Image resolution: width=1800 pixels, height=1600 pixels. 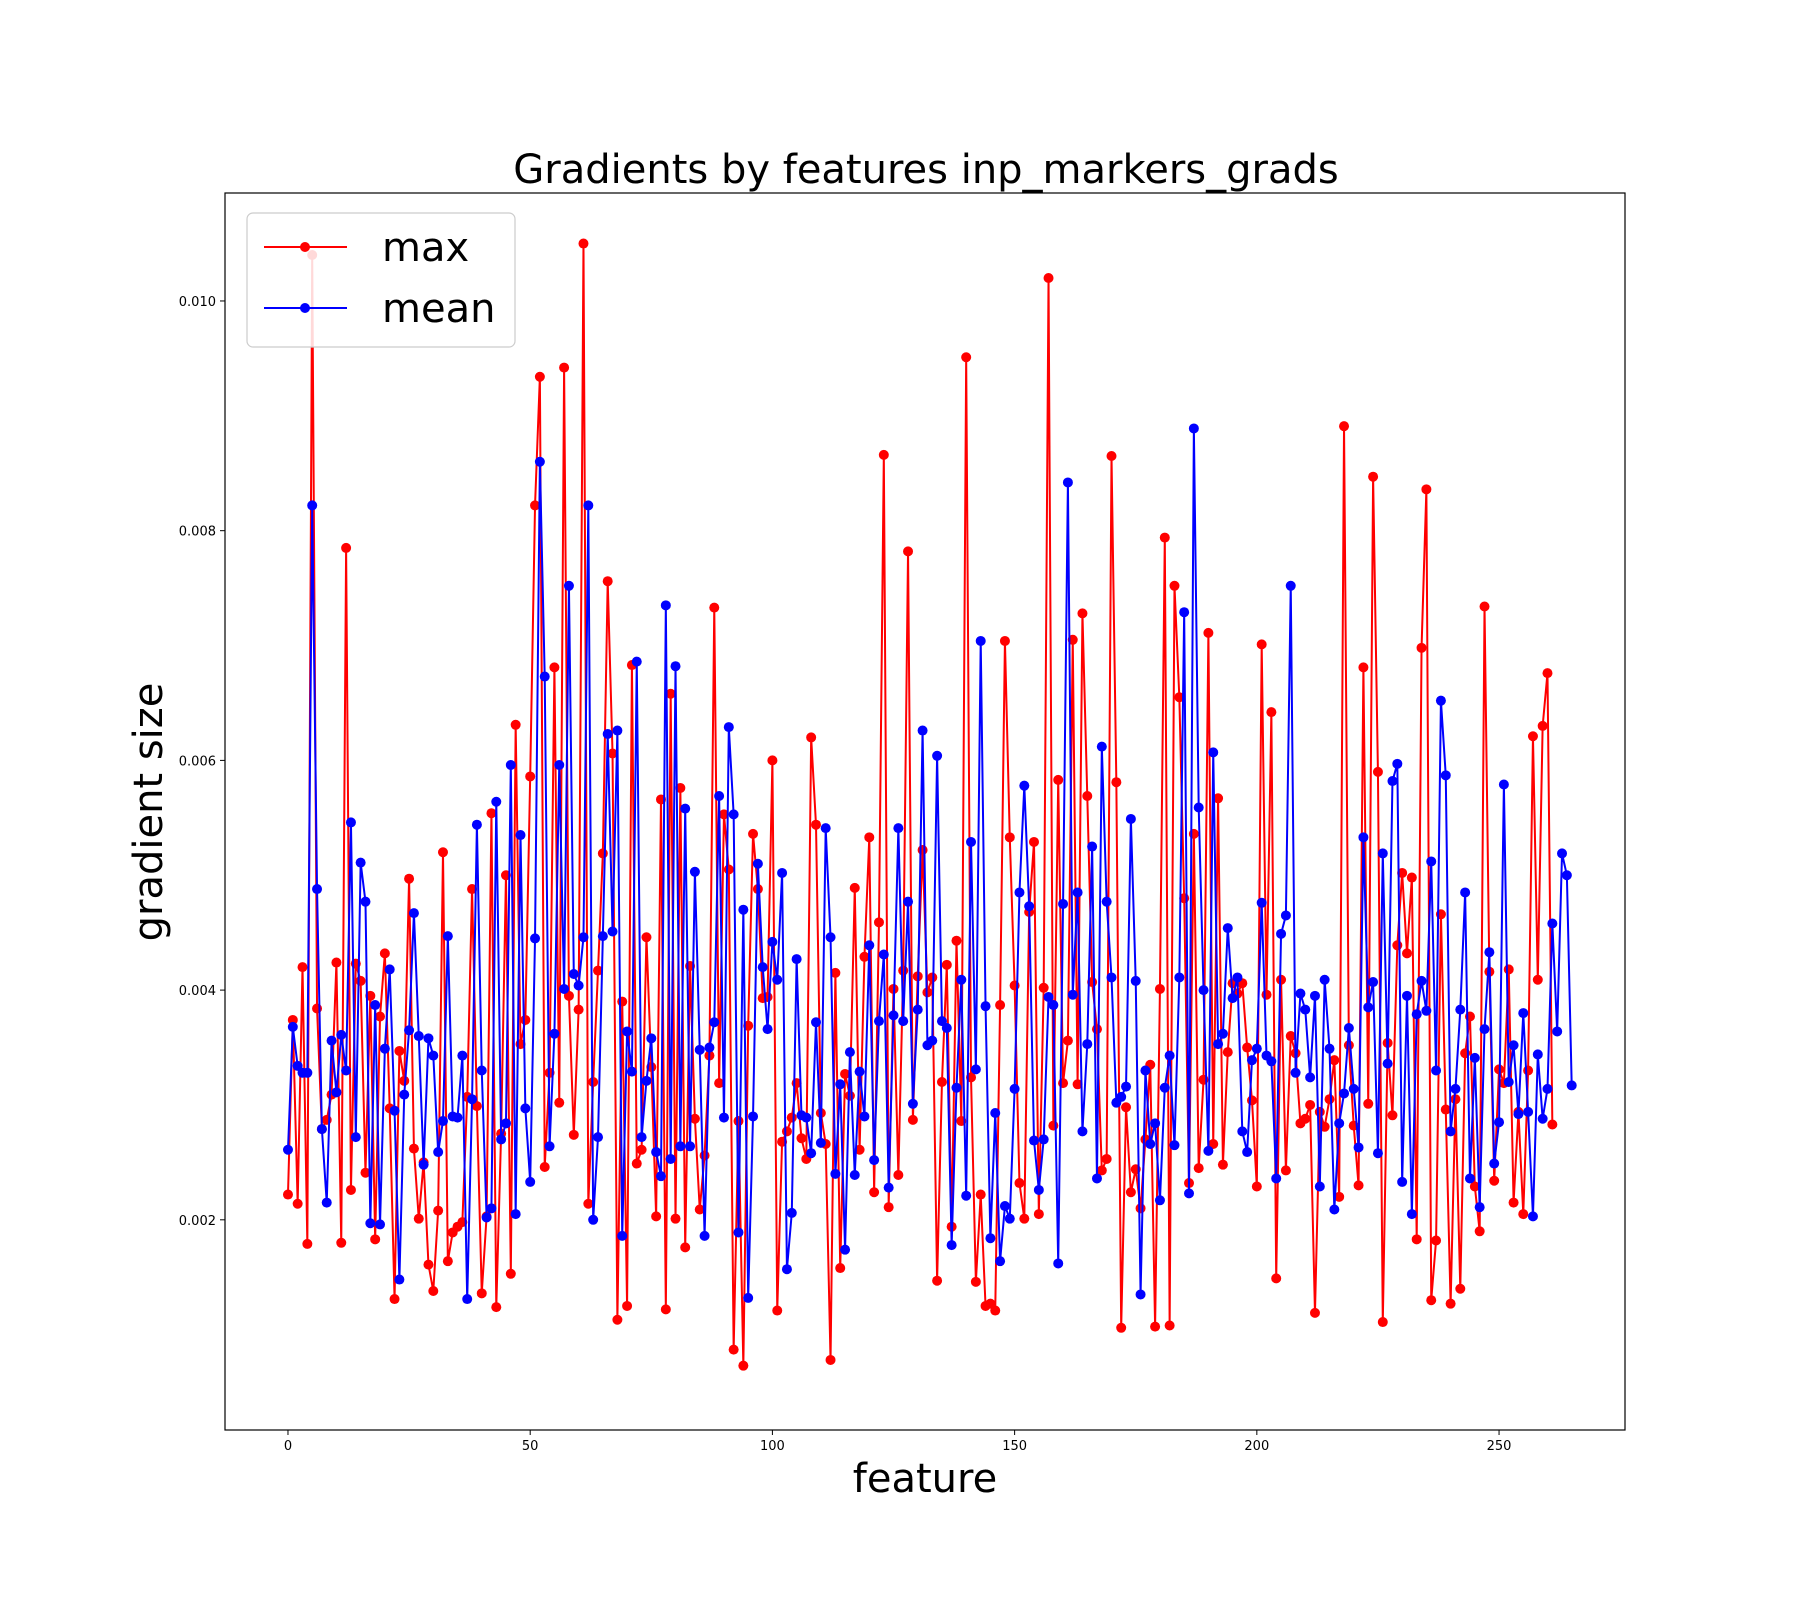 I want to click on y-tick-label: 0.002, so click(x=197, y=1221).